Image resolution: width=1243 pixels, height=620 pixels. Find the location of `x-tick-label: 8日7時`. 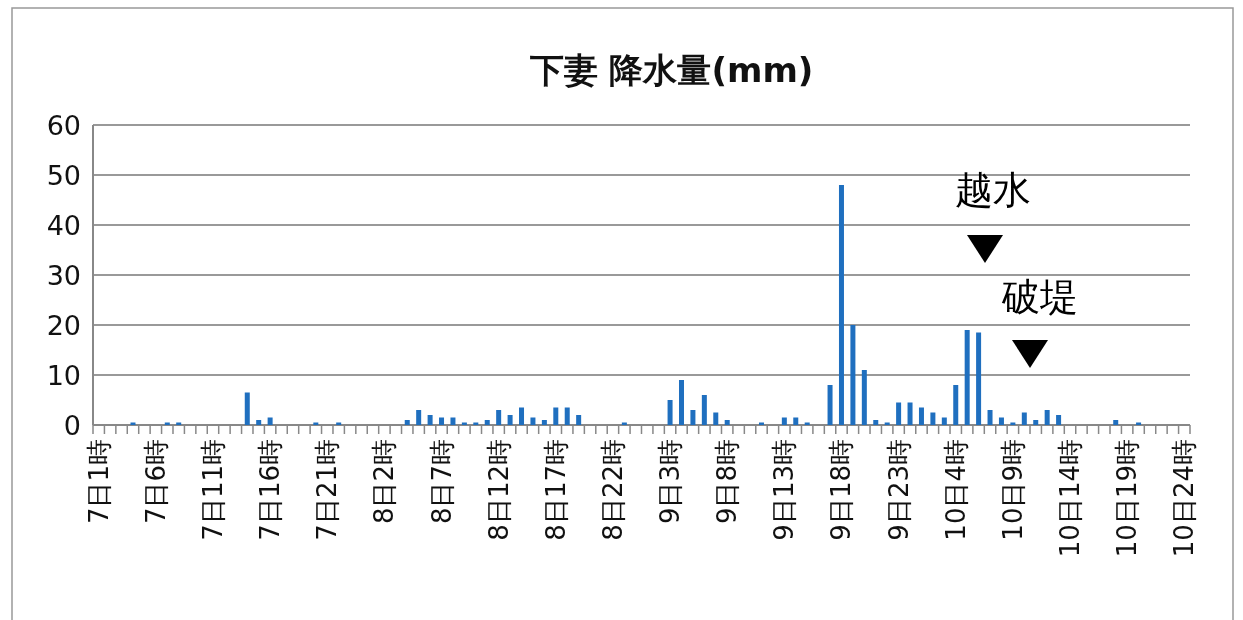

x-tick-label: 8日7時 is located at coordinates (441, 482).